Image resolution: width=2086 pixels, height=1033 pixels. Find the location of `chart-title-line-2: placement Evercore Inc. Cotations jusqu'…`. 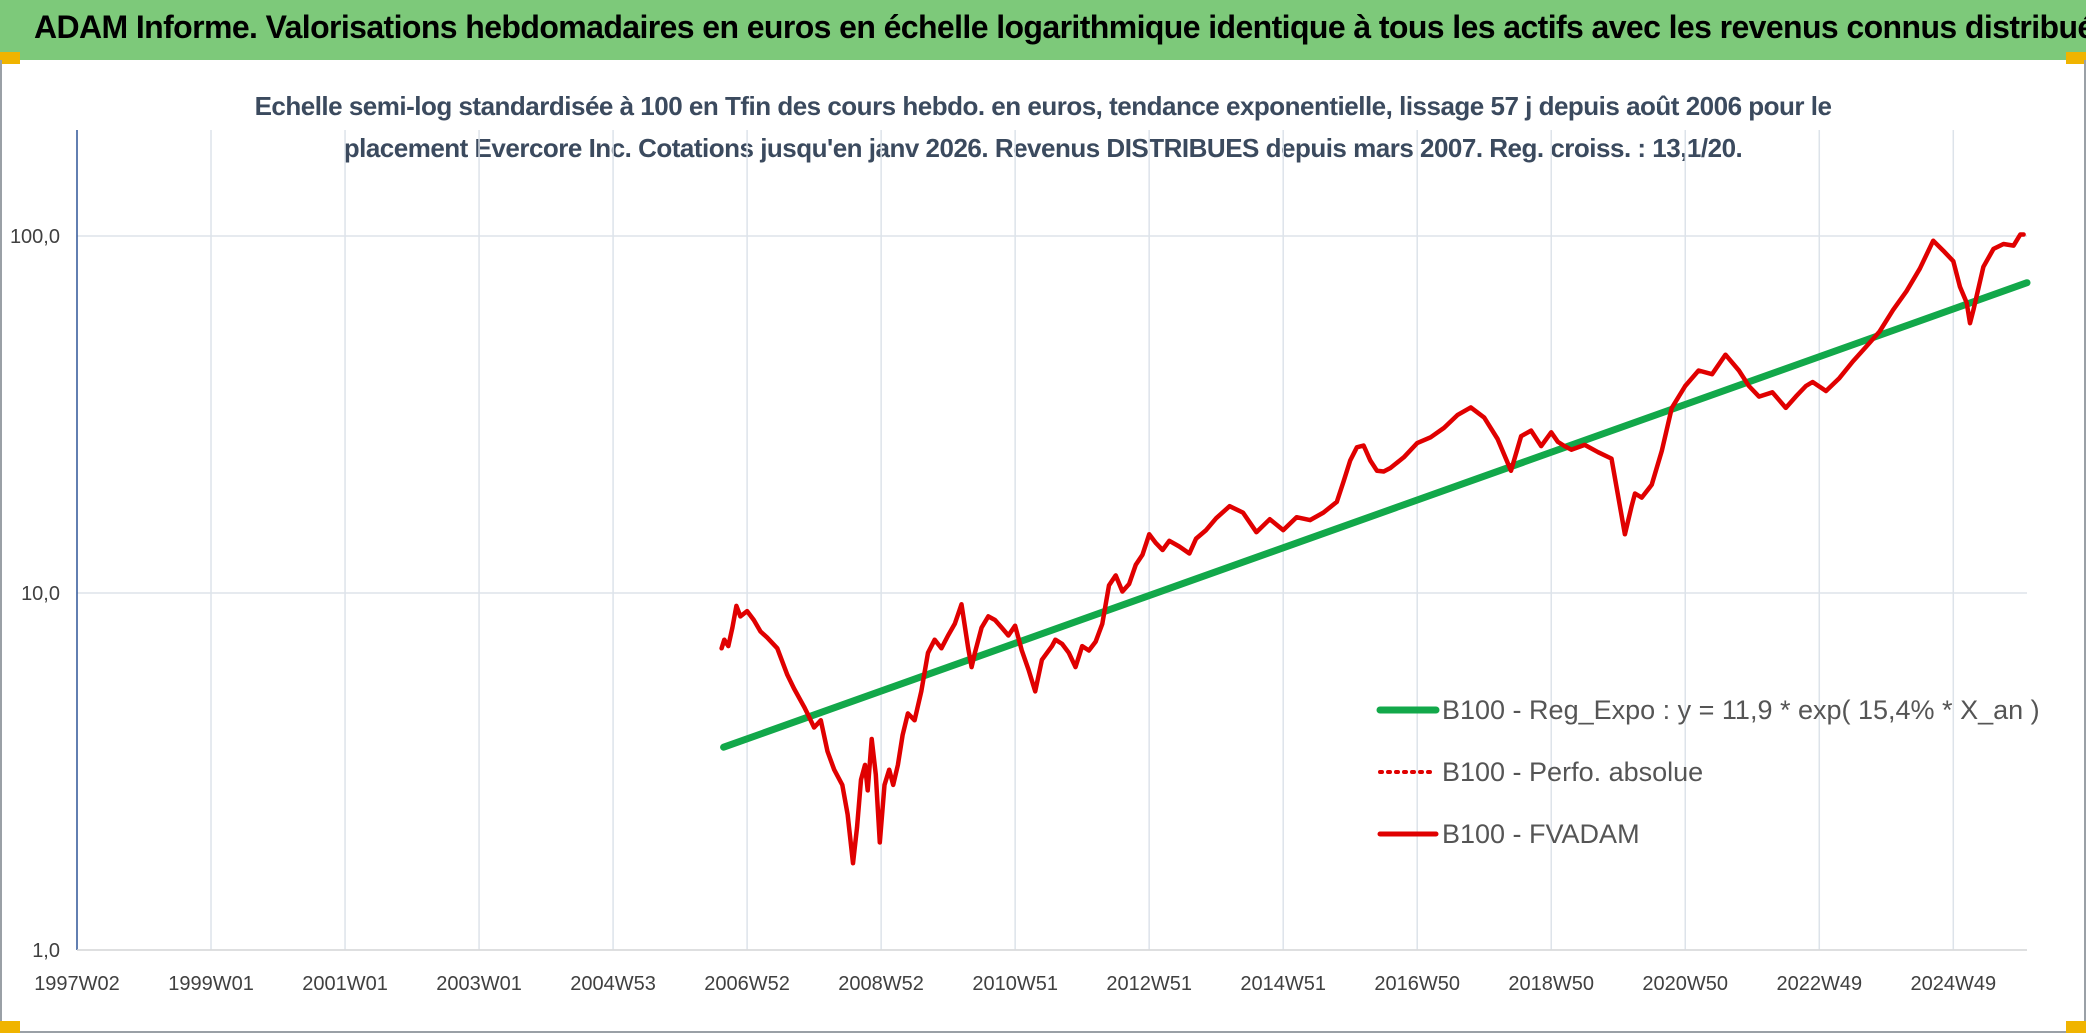

chart-title-line-2: placement Evercore Inc. Cotations jusqu'… is located at coordinates (1043, 148).